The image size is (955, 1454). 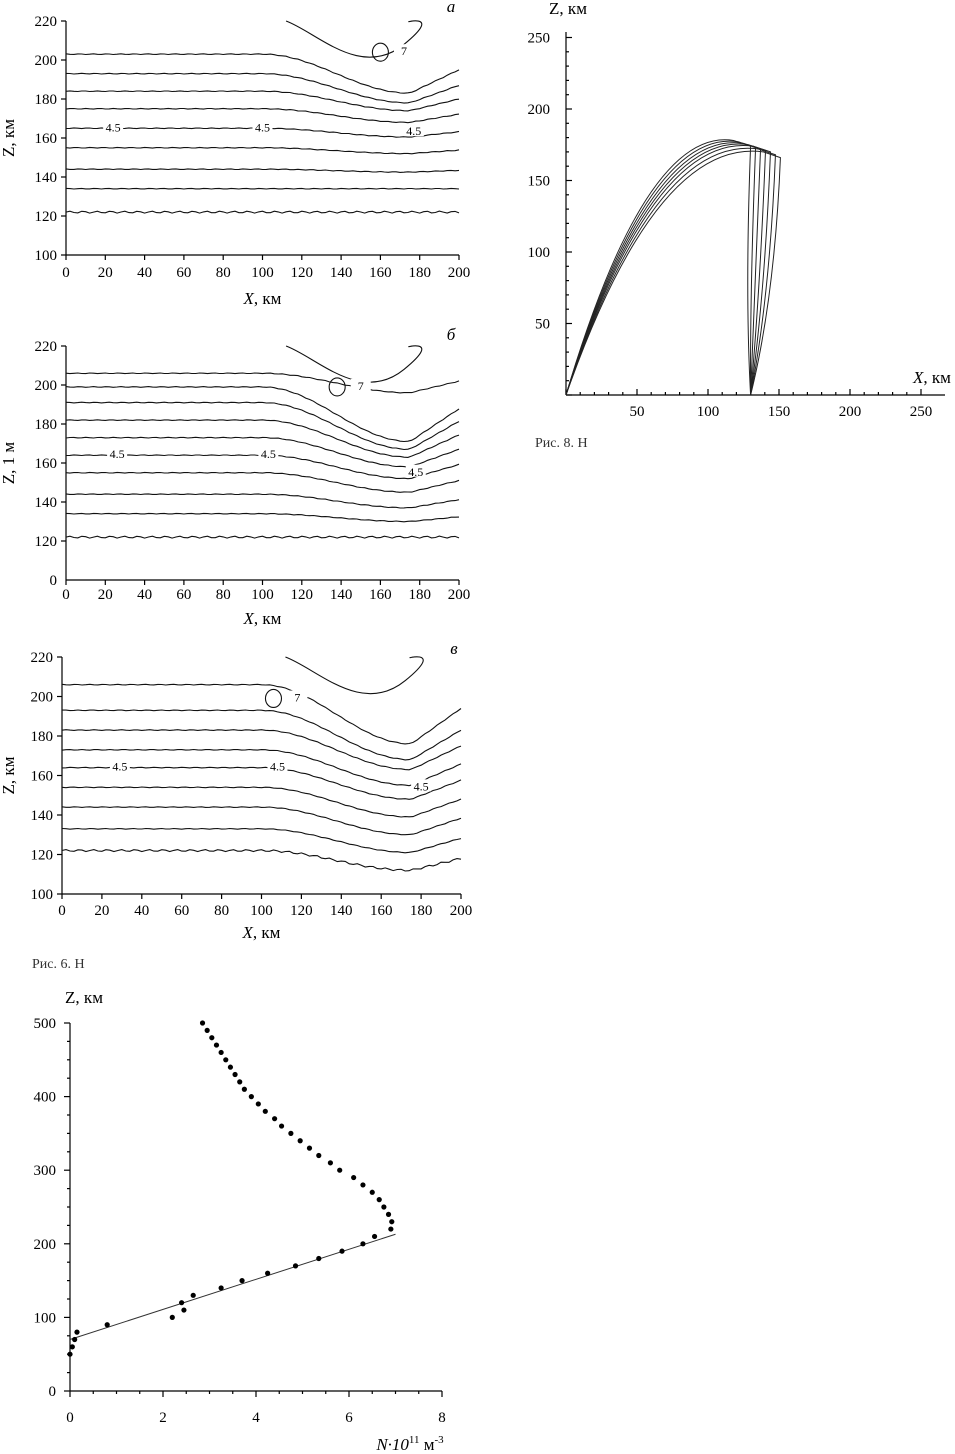 I want to click on y-tick-label: 0, so click(x=53, y=1392).